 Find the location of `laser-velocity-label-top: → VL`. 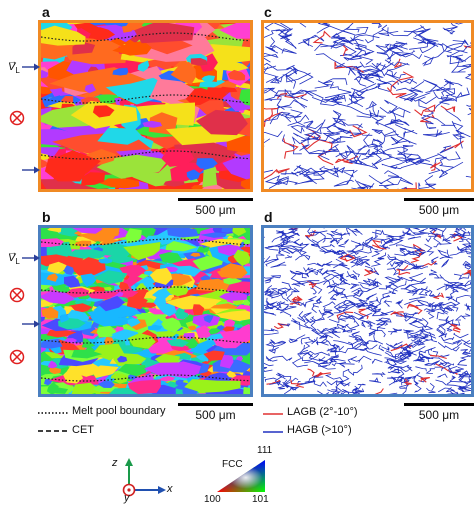

laser-velocity-label-top: → VL is located at coordinates (14, 69).